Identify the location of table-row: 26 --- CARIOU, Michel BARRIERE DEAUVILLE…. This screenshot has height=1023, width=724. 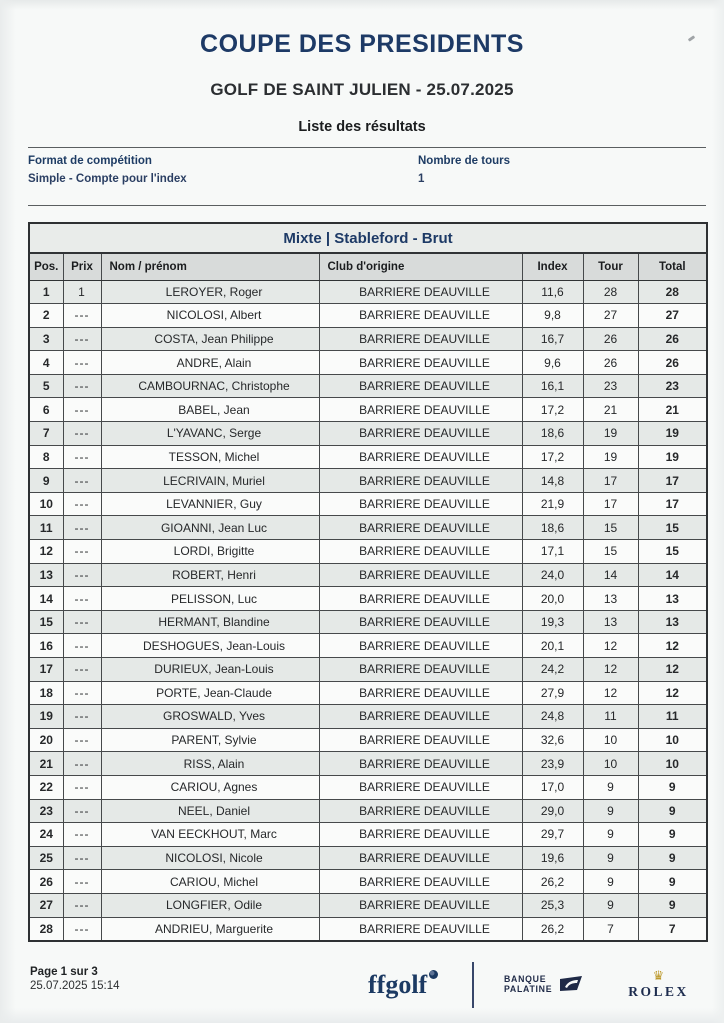
(368, 881).